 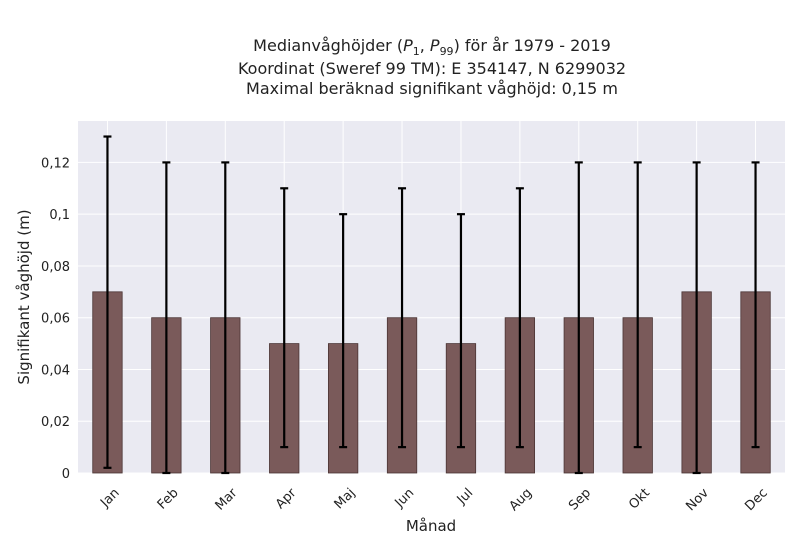 I want to click on errorbar-sep, so click(x=578, y=318).